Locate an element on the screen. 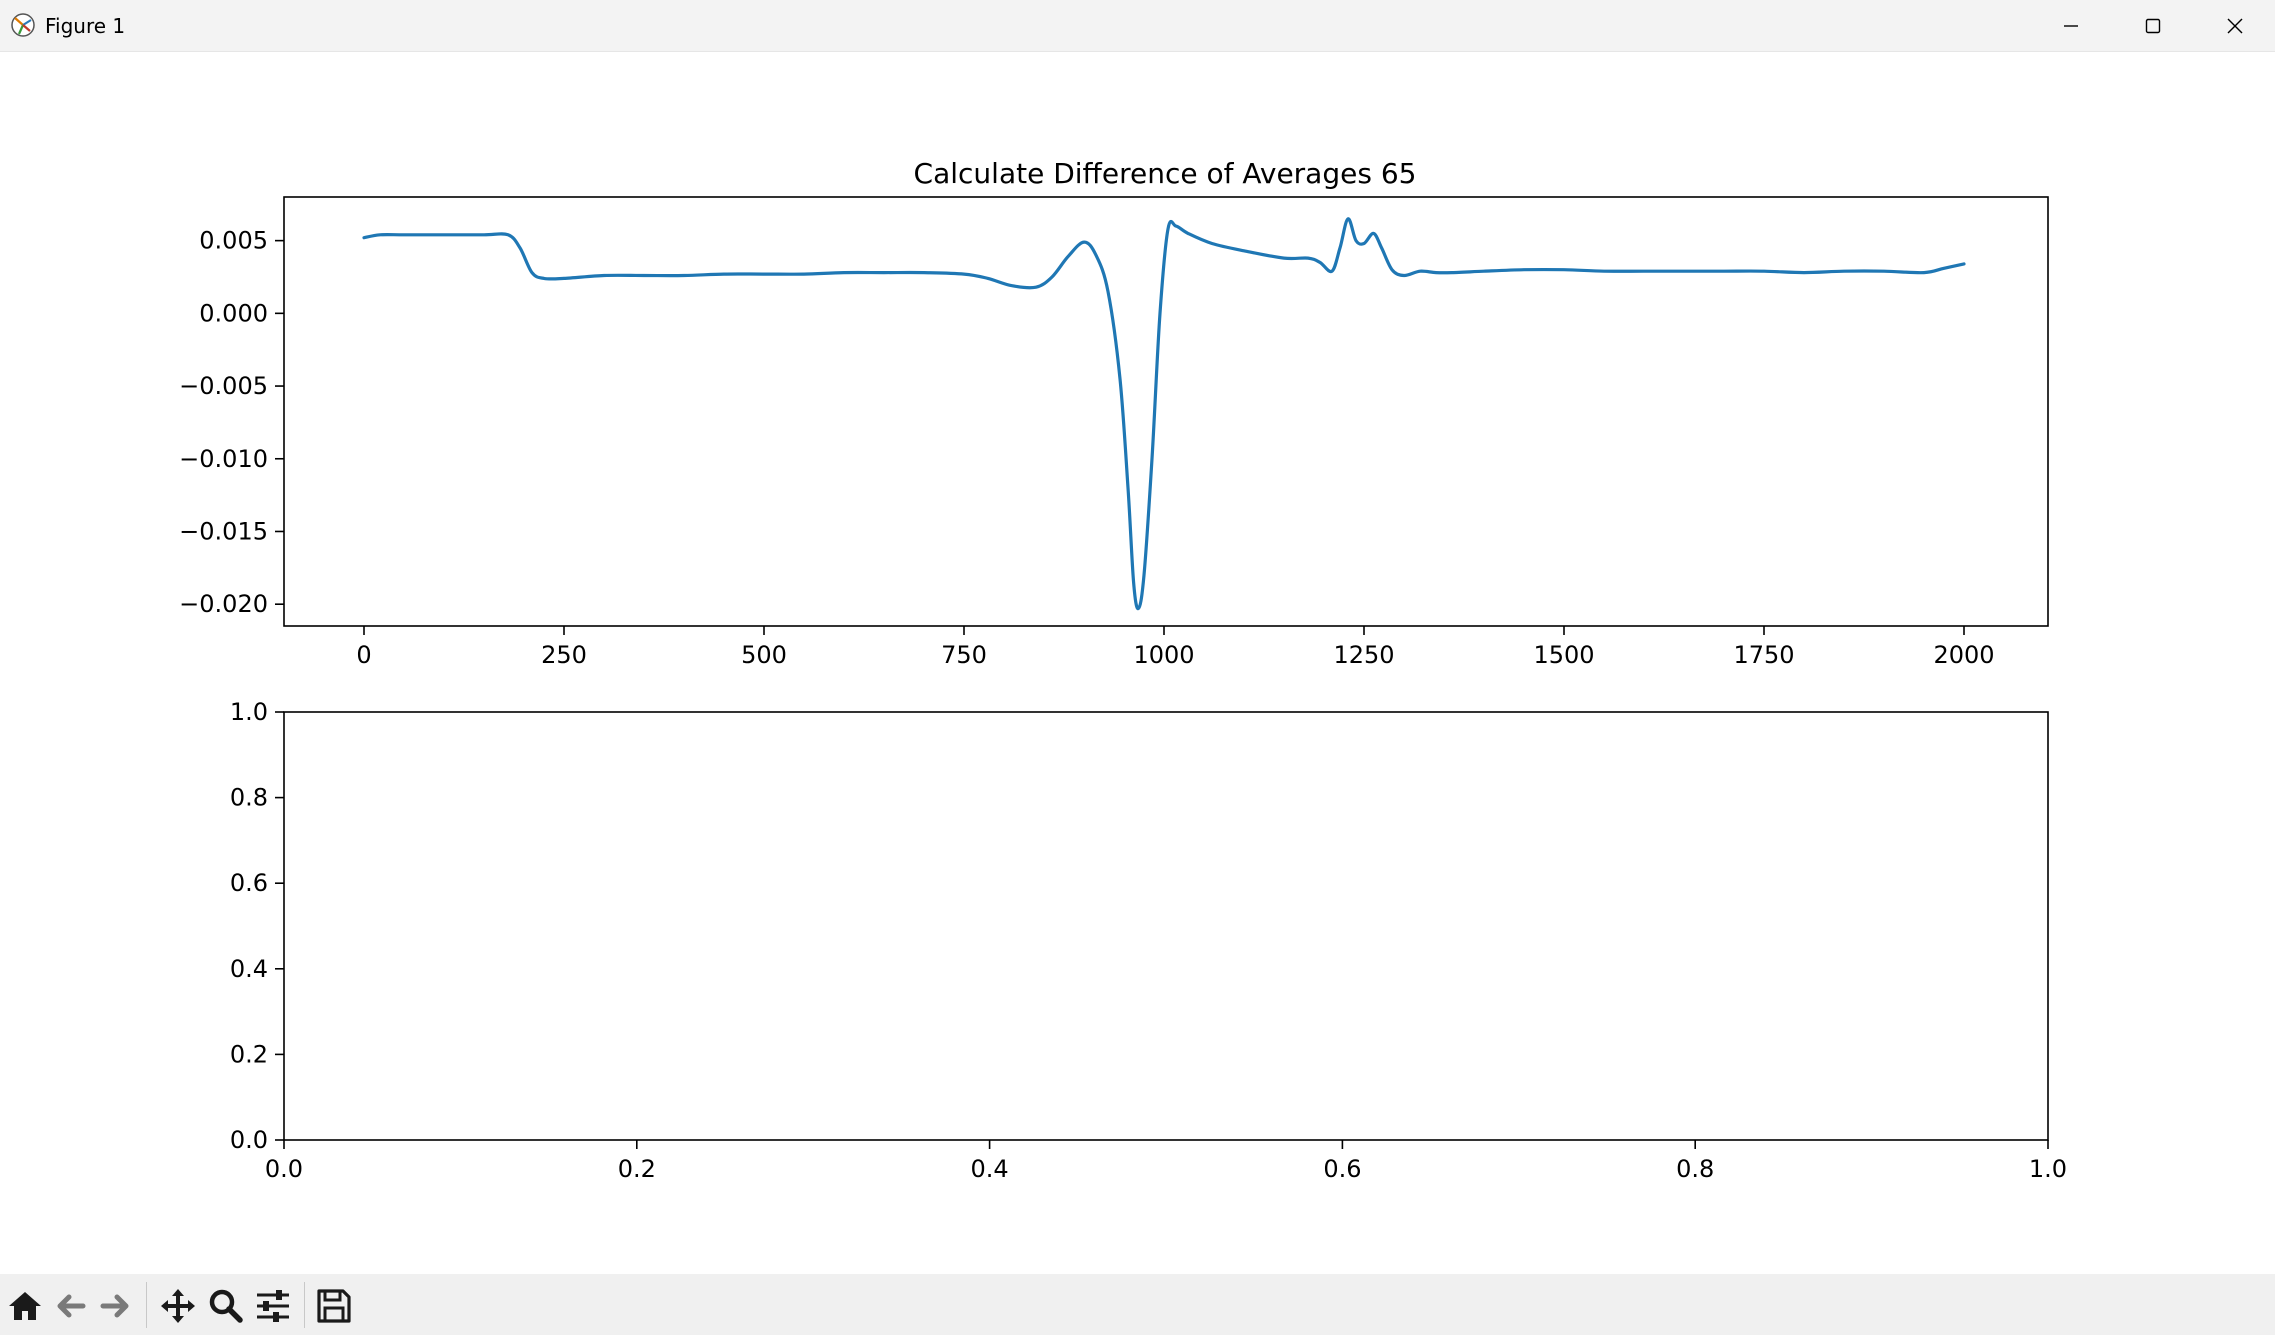 The height and width of the screenshot is (1335, 2275). save-icon is located at coordinates (334, 1306).